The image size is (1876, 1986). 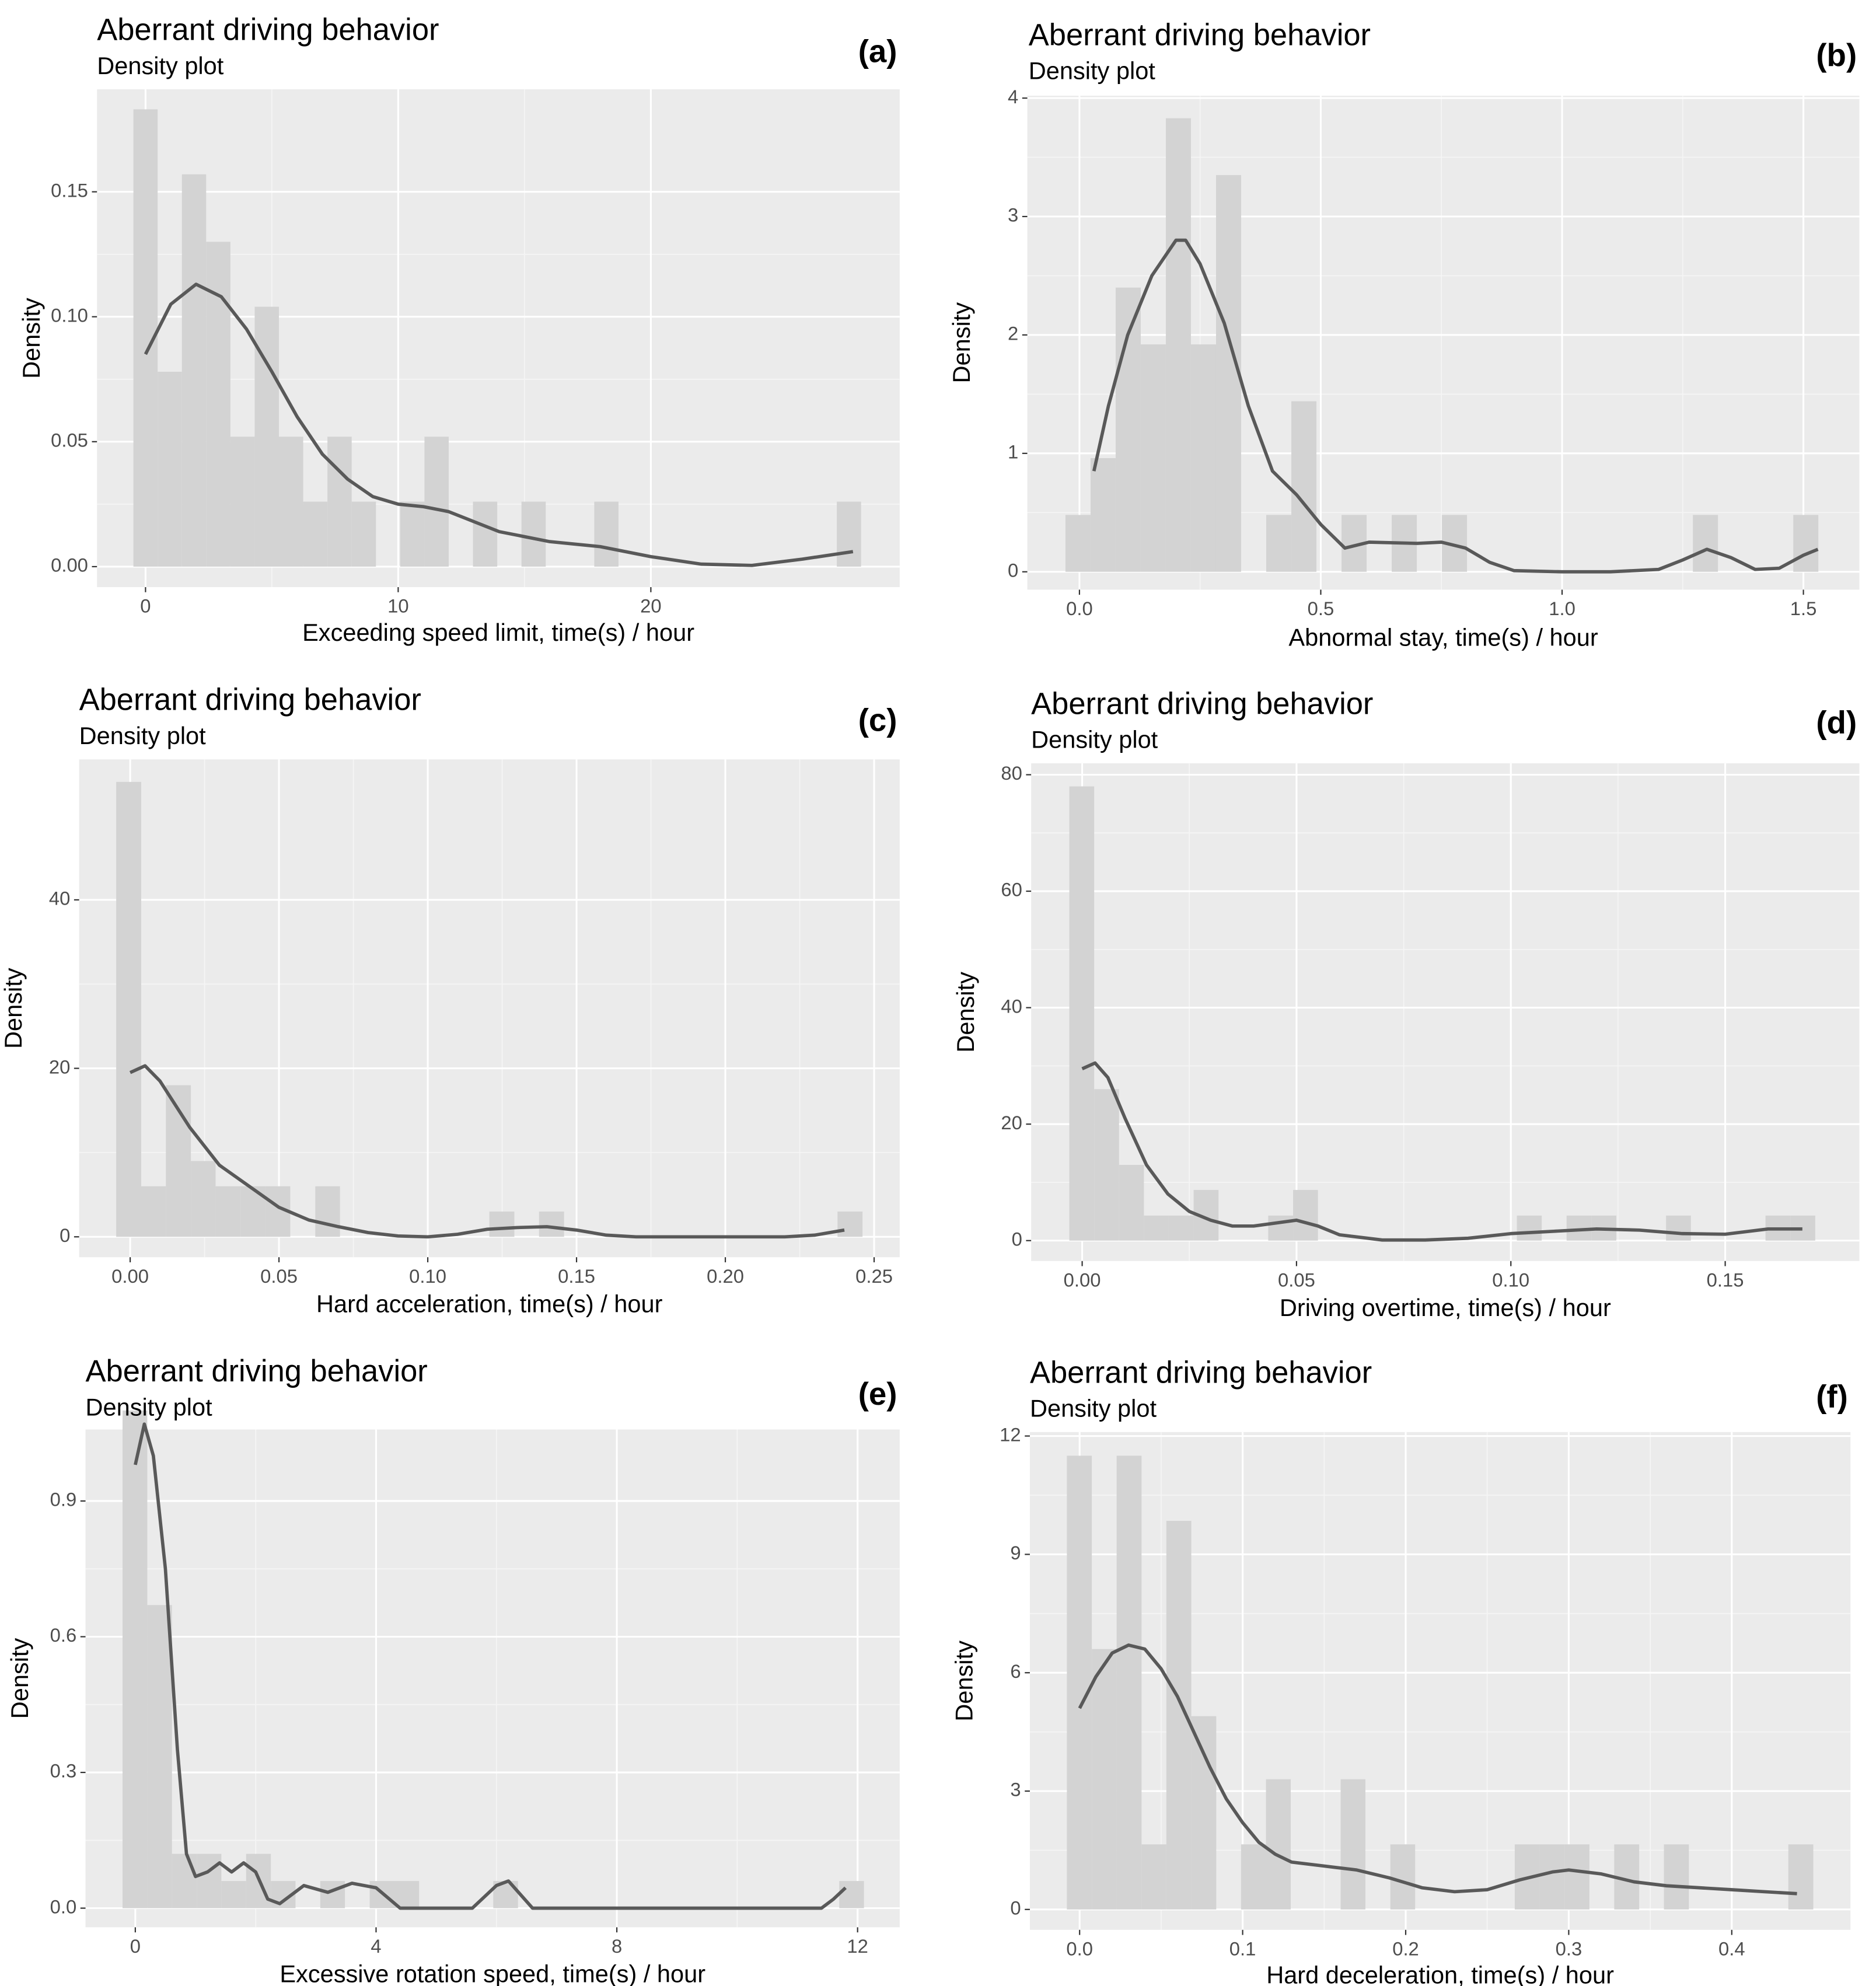 I want to click on x-tick-label: 0.25, so click(x=874, y=1276).